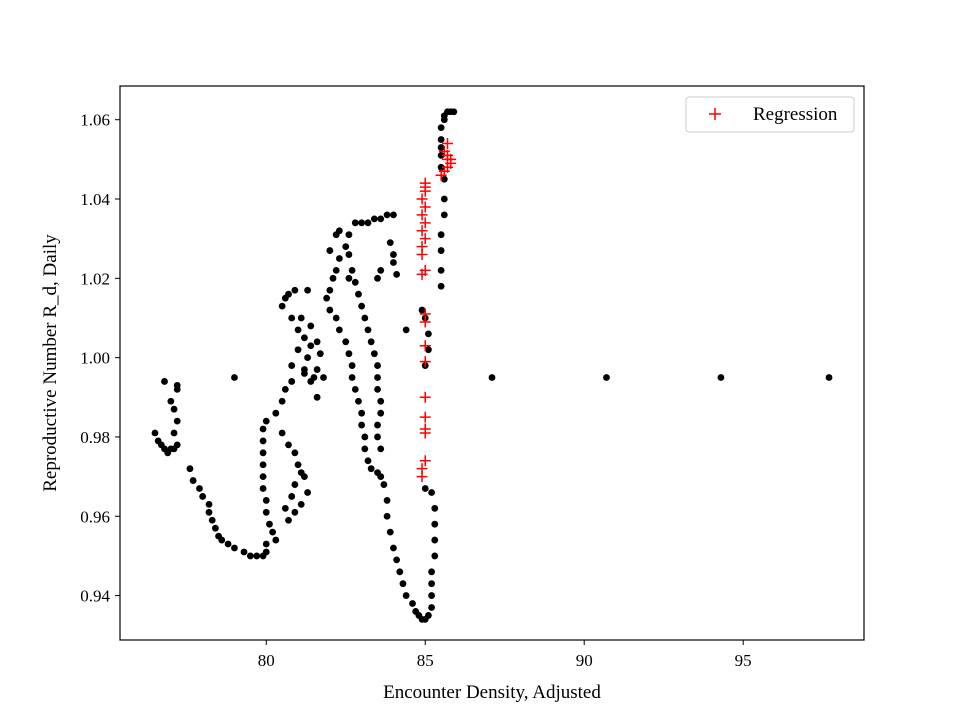 This screenshot has height=720, width=960. Describe the element at coordinates (50, 363) in the screenshot. I see `y-axis-label: Reproductive Number R_d, Daily` at that location.